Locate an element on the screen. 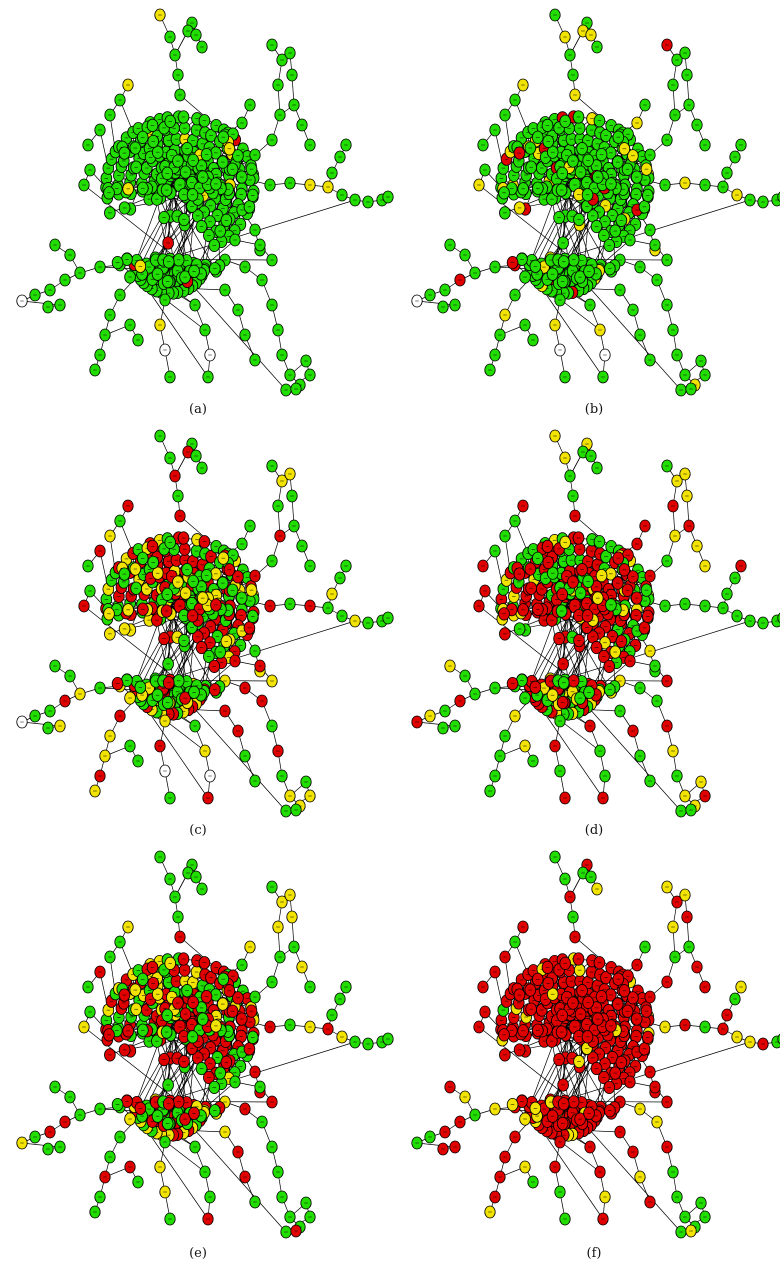 This screenshot has height=1266, width=780. network-graph-a is located at coordinates (205, 202).